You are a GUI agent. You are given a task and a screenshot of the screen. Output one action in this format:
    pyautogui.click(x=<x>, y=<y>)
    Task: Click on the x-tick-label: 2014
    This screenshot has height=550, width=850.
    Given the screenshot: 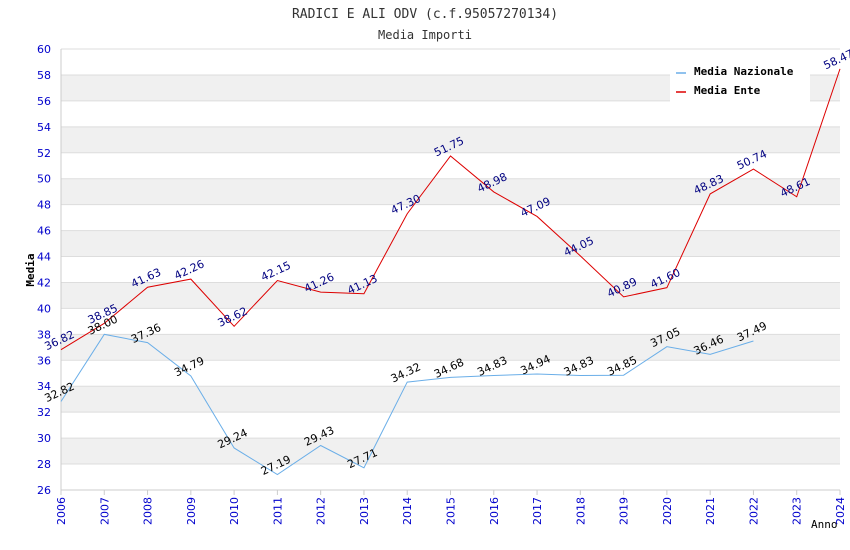 What is the action you would take?
    pyautogui.click(x=407, y=511)
    